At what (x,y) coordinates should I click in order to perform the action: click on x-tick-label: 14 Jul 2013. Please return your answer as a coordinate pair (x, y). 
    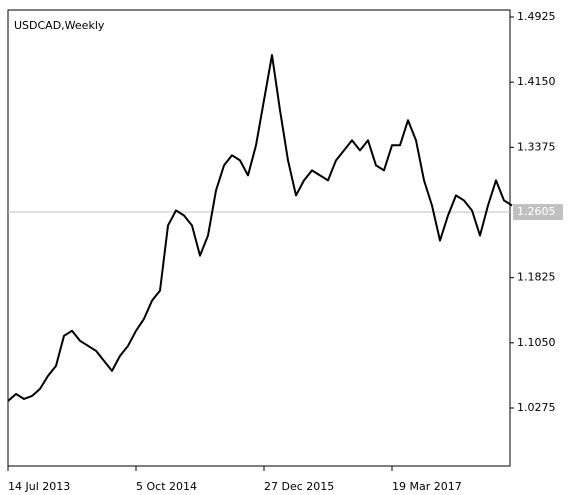
    Looking at the image, I should click on (39, 486).